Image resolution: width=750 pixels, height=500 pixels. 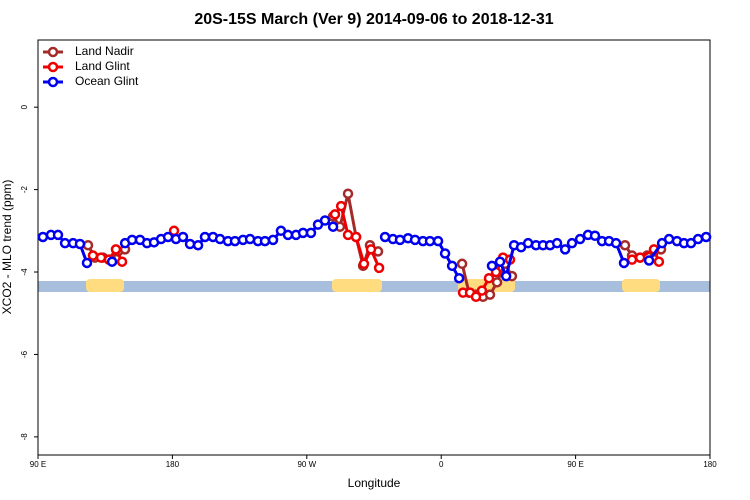 What do you see at coordinates (107, 81) in the screenshot?
I see `legend-label: Ocean Glint` at bounding box center [107, 81].